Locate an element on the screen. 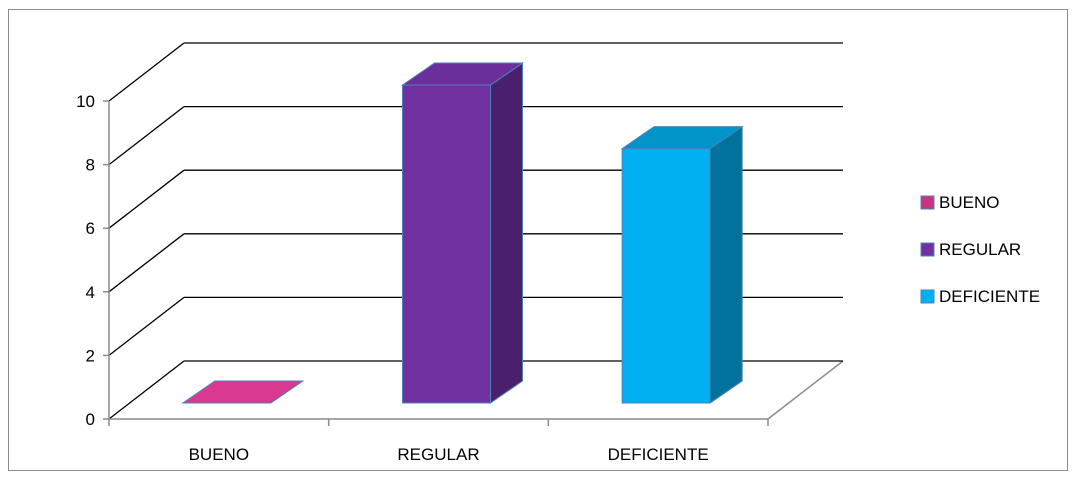  x-axis-ticks: BUENO REGULAR DEFICIENTE is located at coordinates (438, 441).